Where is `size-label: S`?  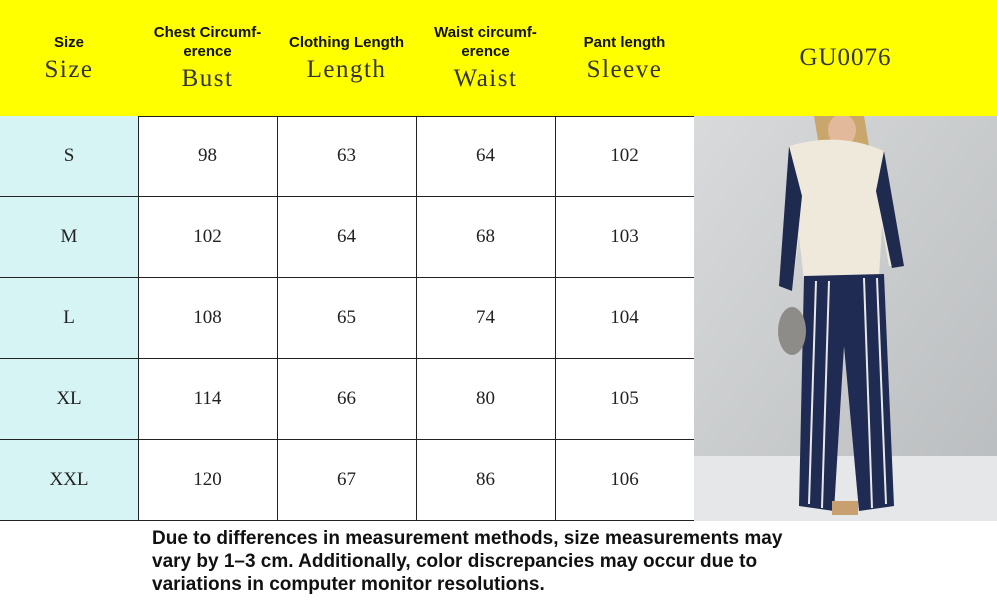
size-label: S is located at coordinates (69, 155).